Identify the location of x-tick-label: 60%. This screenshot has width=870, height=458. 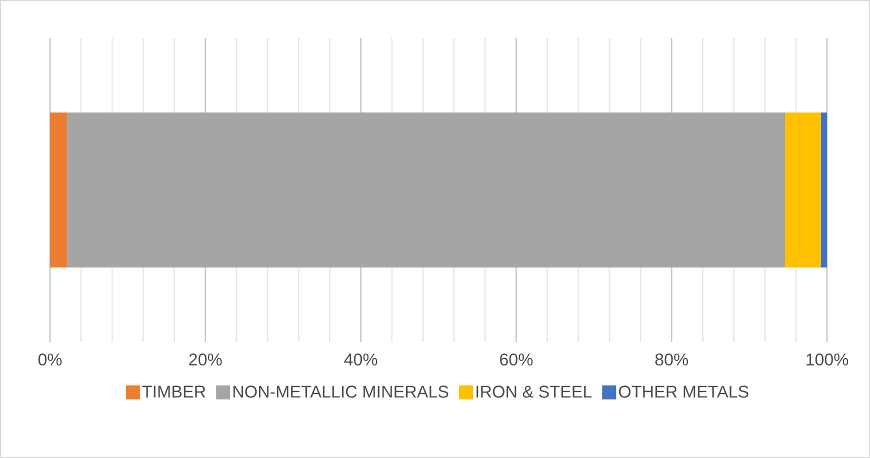
(516, 360).